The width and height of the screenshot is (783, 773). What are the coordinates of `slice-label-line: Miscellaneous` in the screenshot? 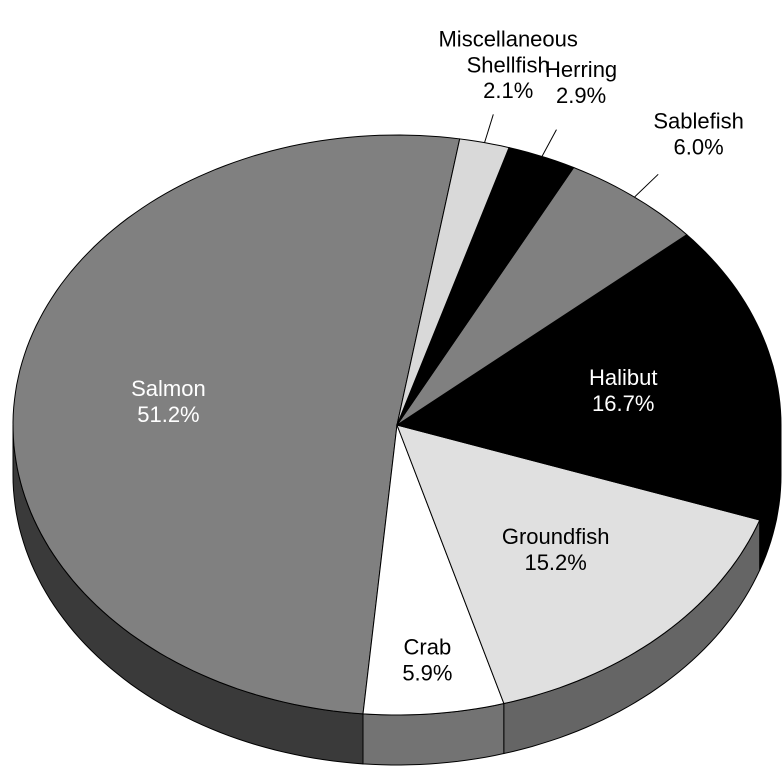 It's located at (507, 38).